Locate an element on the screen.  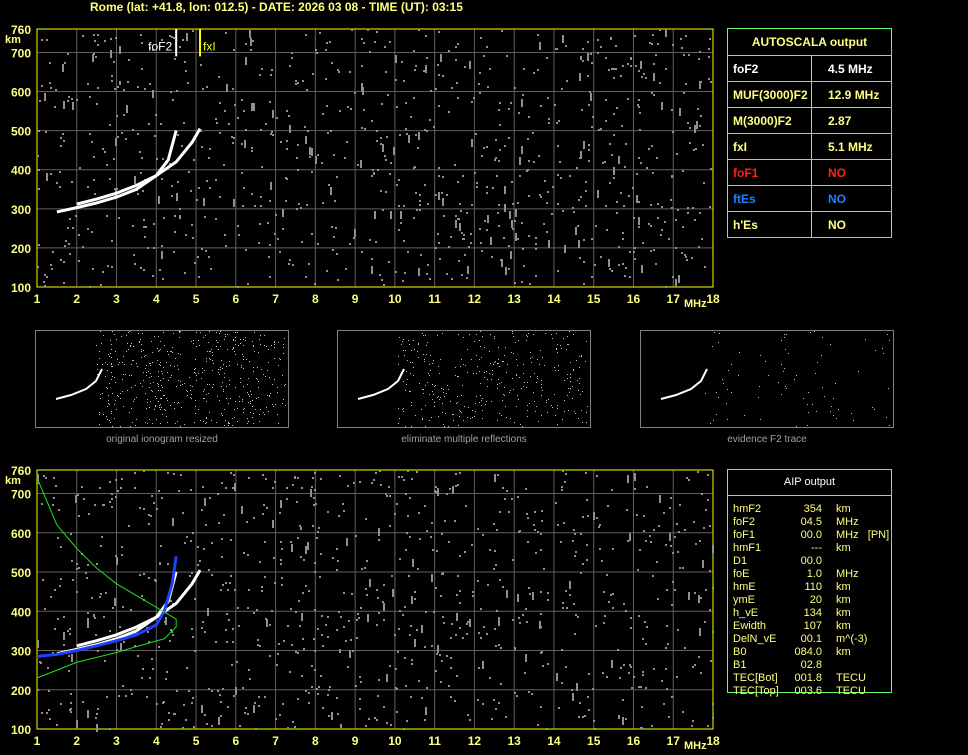
x-tick-label: 16 is located at coordinates (634, 741).